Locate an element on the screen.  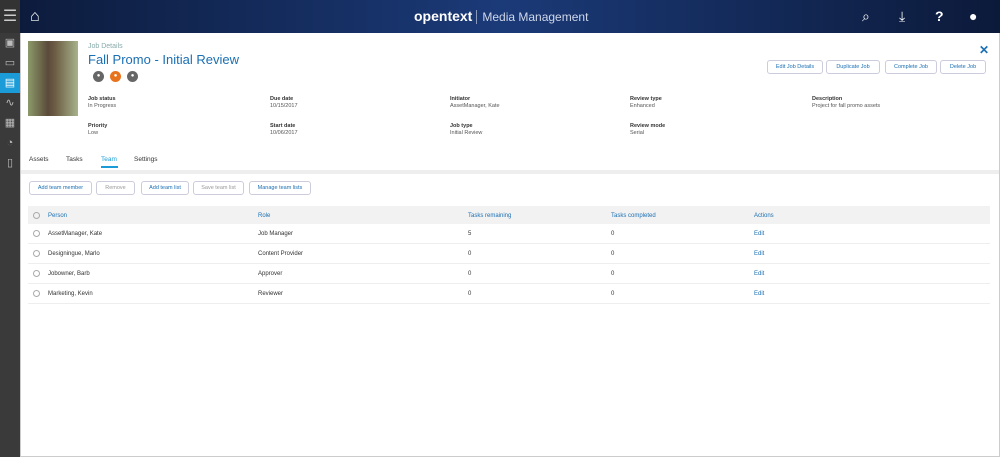
tab-settings: Settings is located at coordinates (146, 159).